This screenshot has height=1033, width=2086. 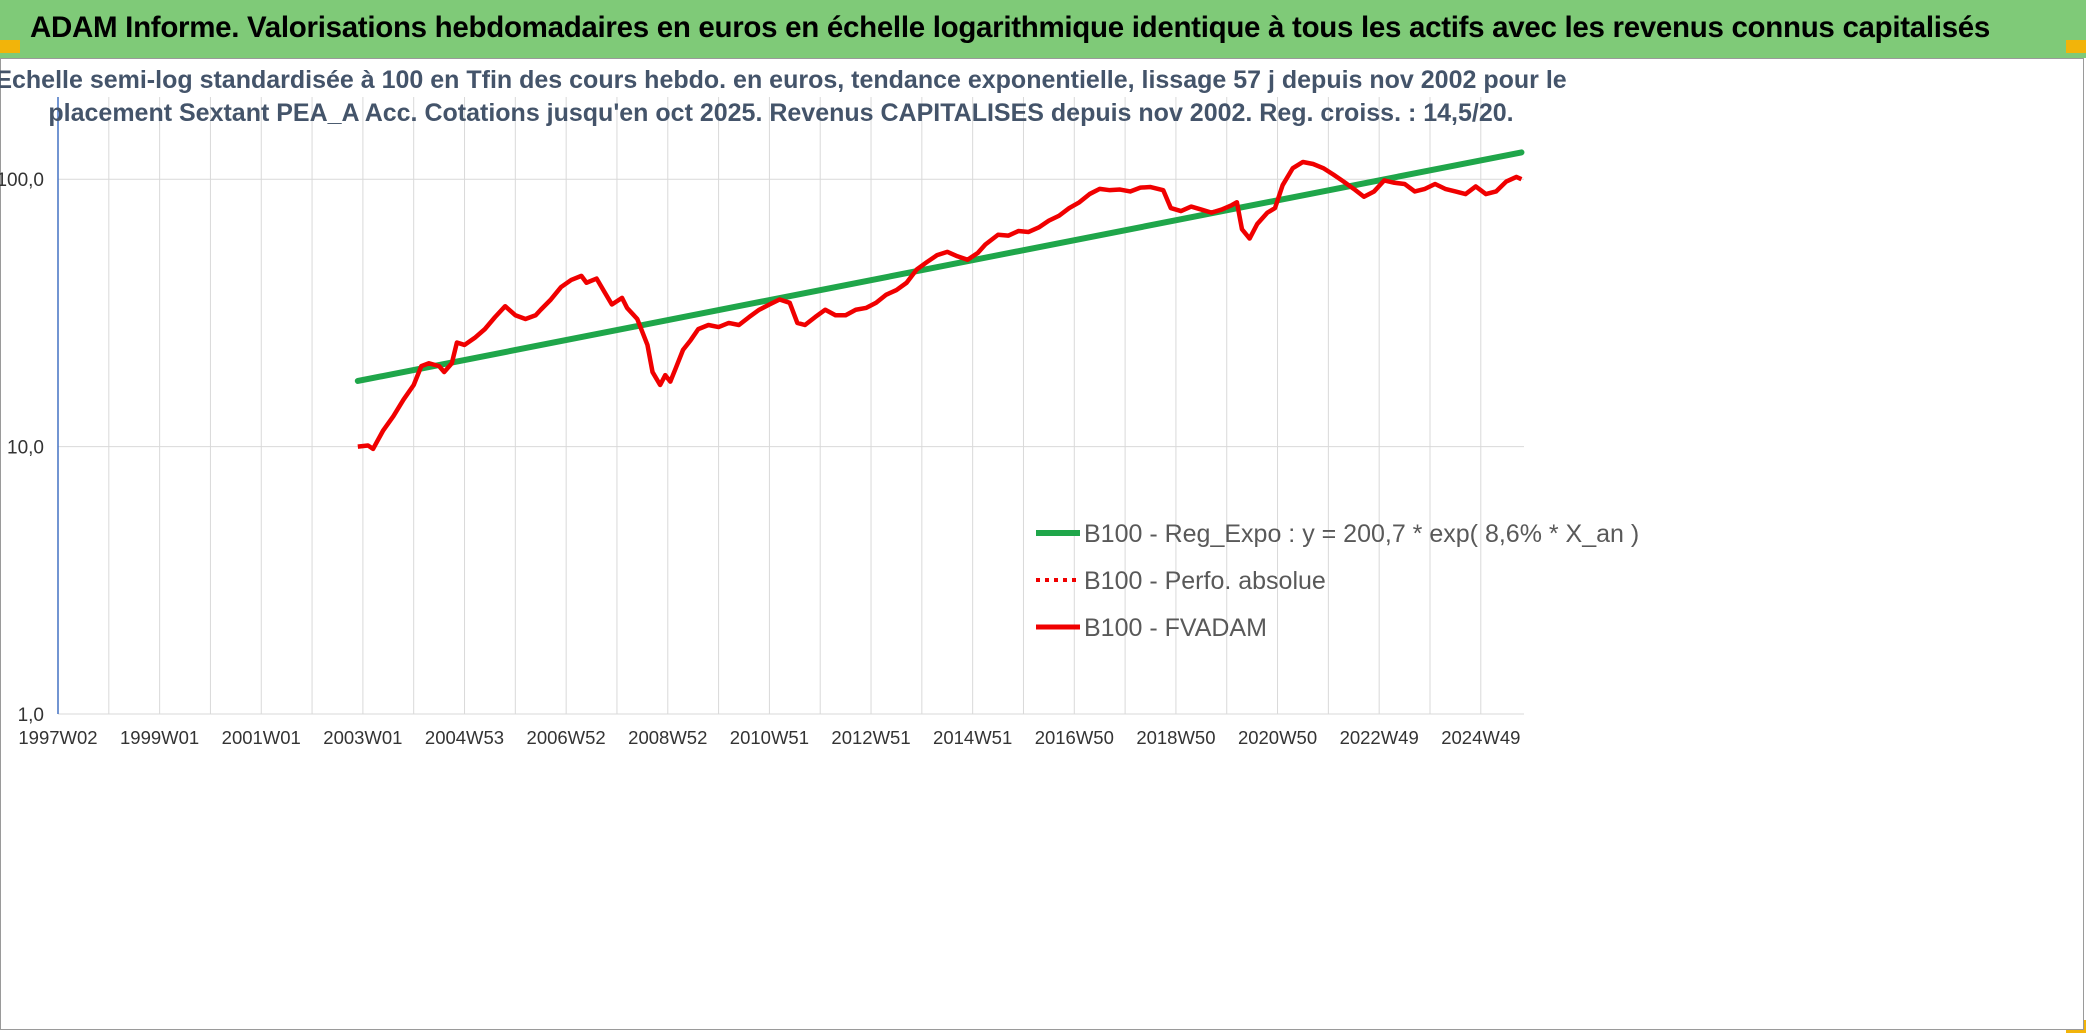 What do you see at coordinates (667, 737) in the screenshot?
I see `x-tick-label: 2008W52` at bounding box center [667, 737].